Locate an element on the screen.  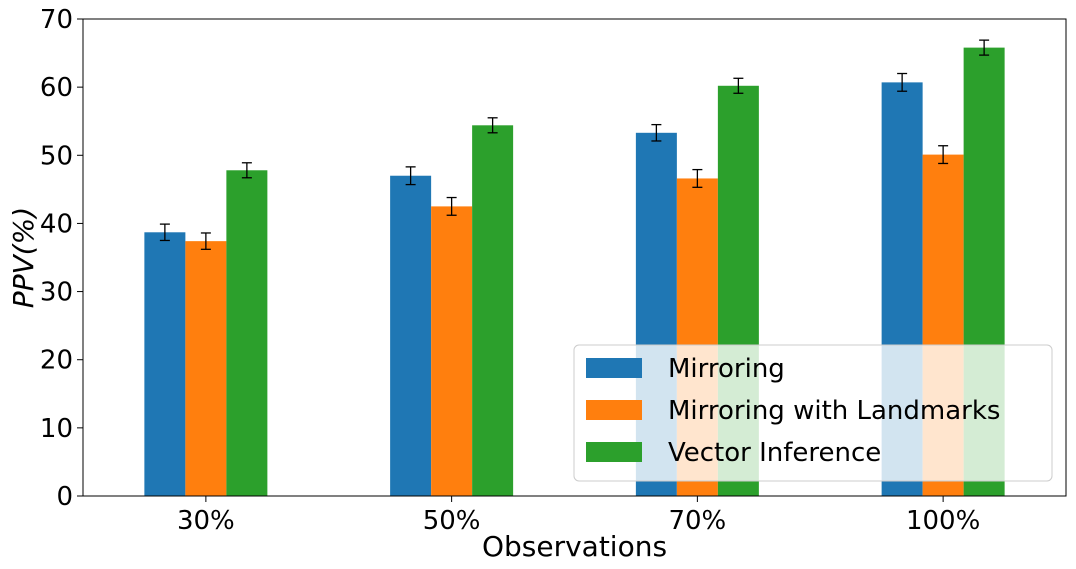
legend-label: Mirroring with Landmarks is located at coordinates (834, 411).